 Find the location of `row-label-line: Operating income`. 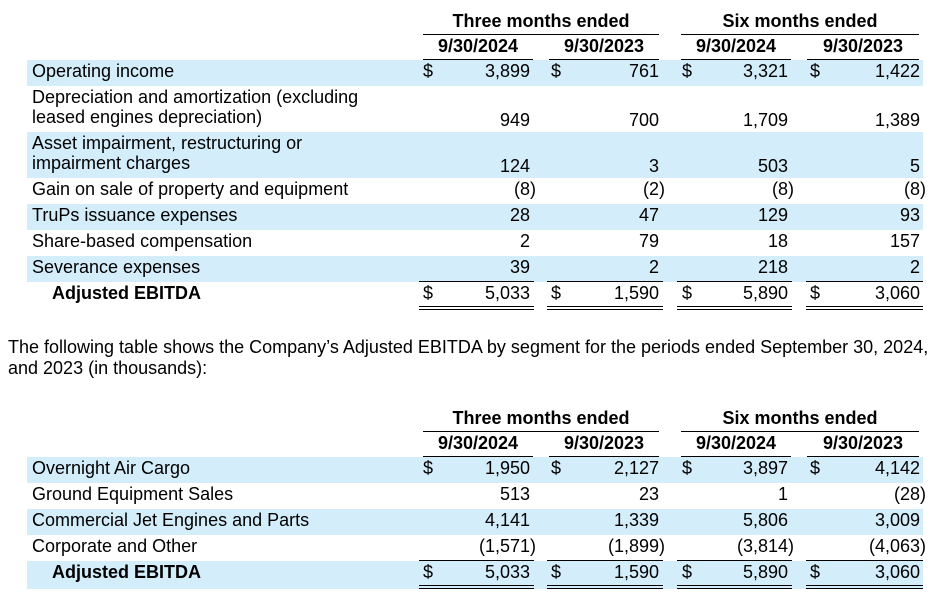

row-label-line: Operating income is located at coordinates (103, 71).